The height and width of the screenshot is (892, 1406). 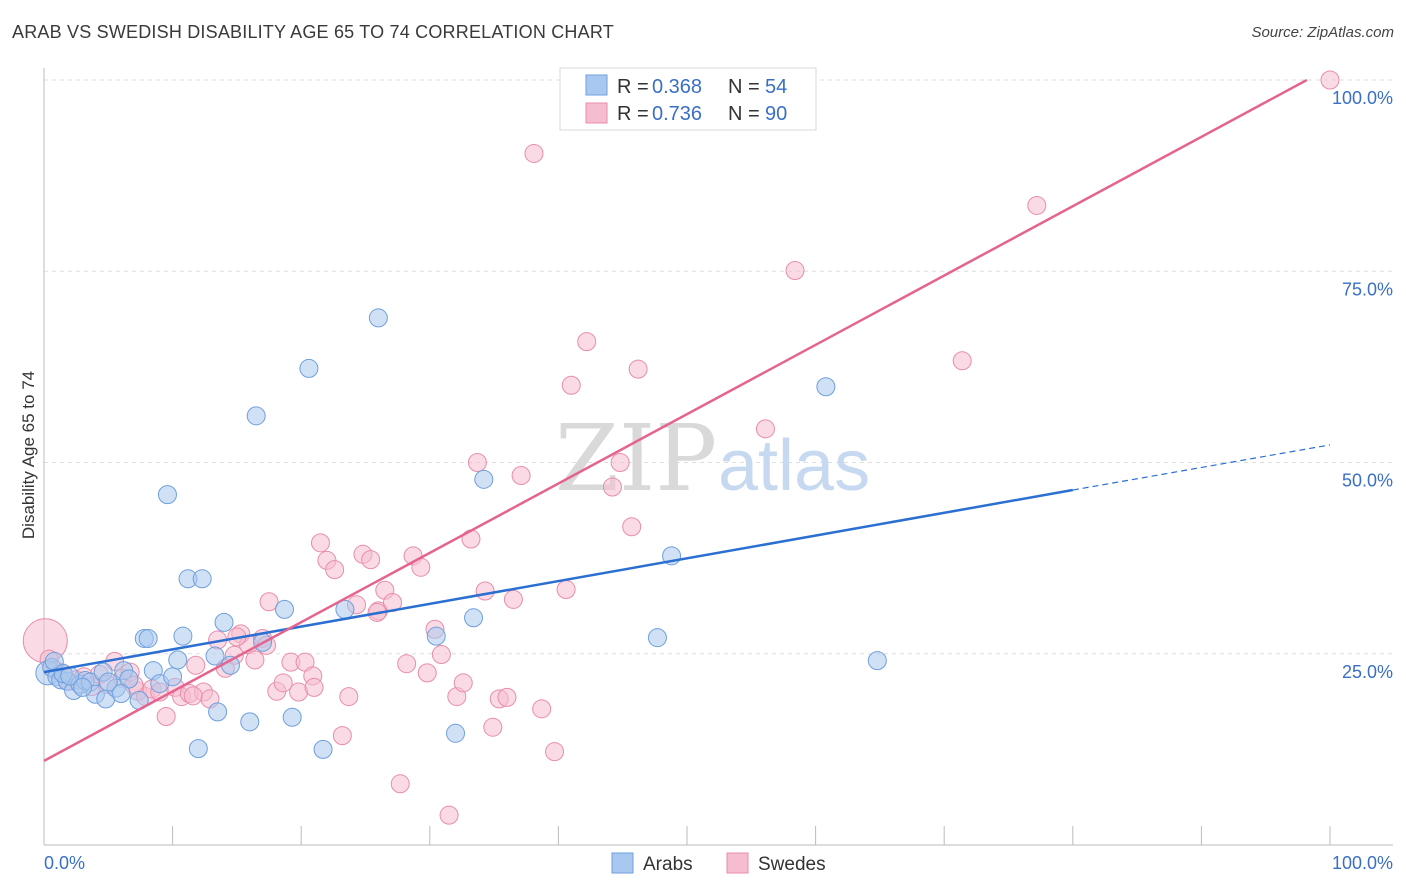 What do you see at coordinates (1322, 32) in the screenshot?
I see `source-credit: Source: ZipAtlas.com` at bounding box center [1322, 32].